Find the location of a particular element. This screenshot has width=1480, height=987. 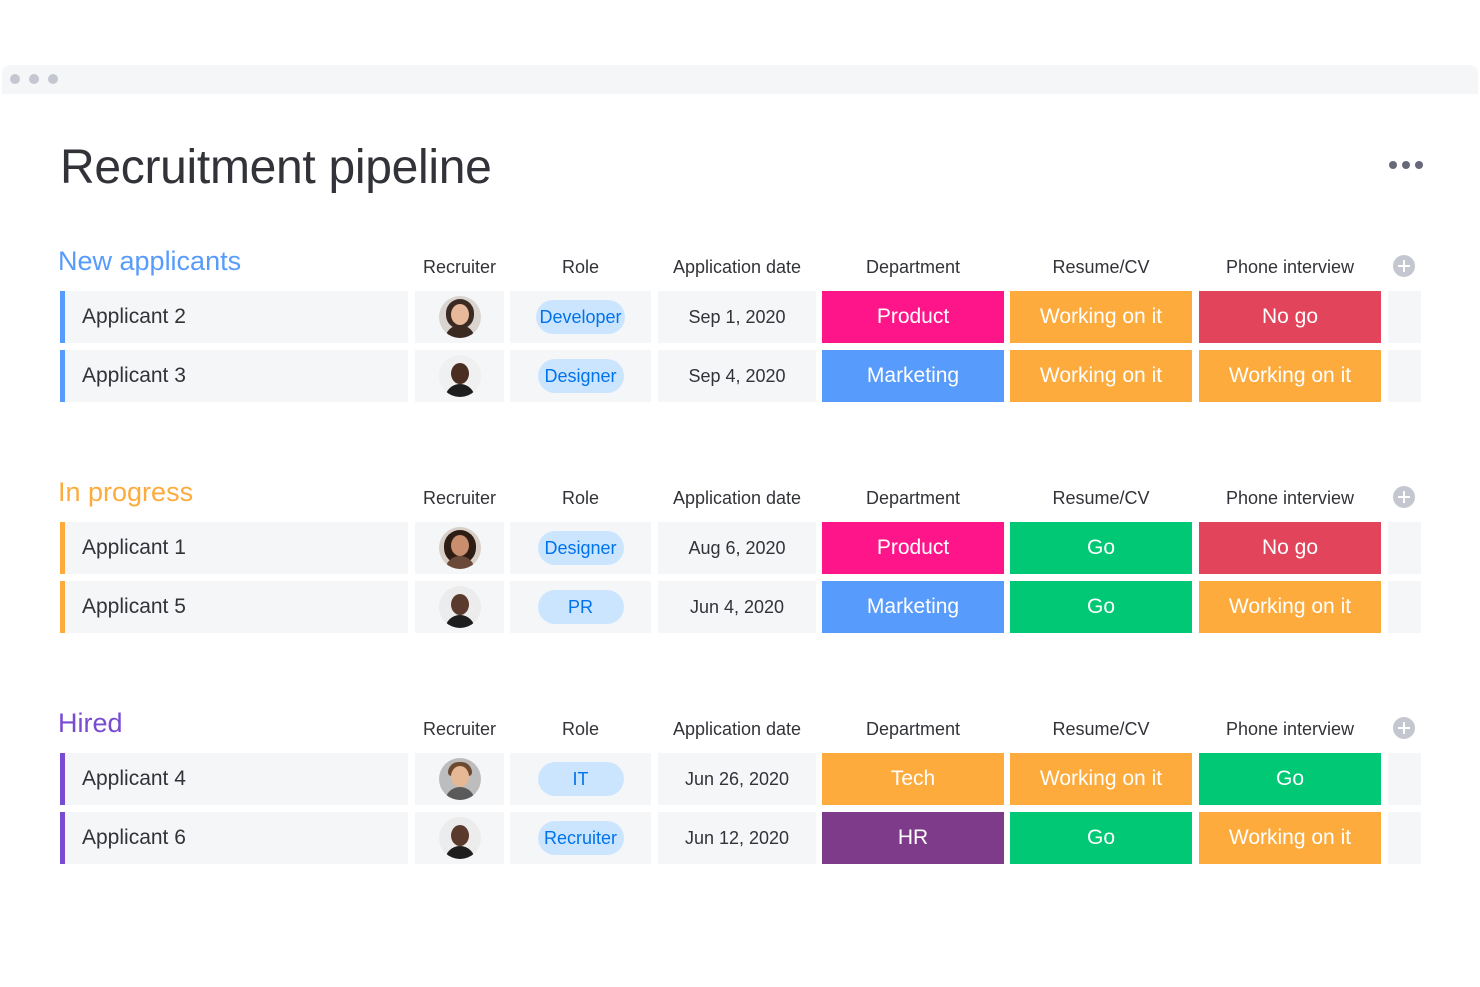

group-title: In progress is located at coordinates (126, 492).